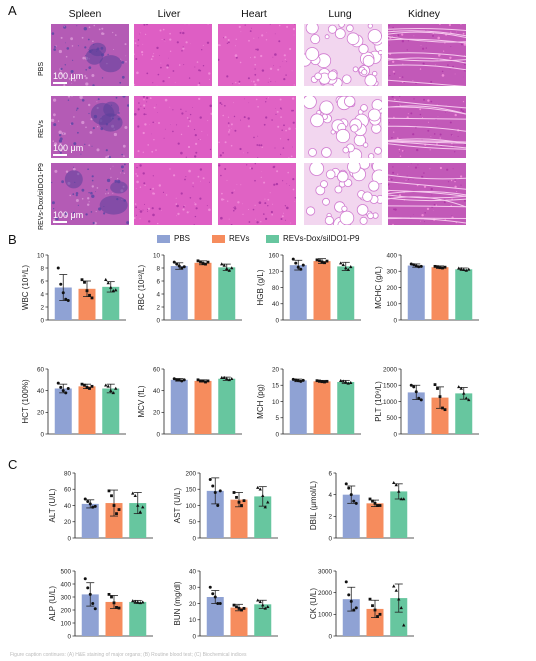  Describe the element at coordinates (325, 571) in the screenshot. I see `y-tick-label: 3000` at that location.